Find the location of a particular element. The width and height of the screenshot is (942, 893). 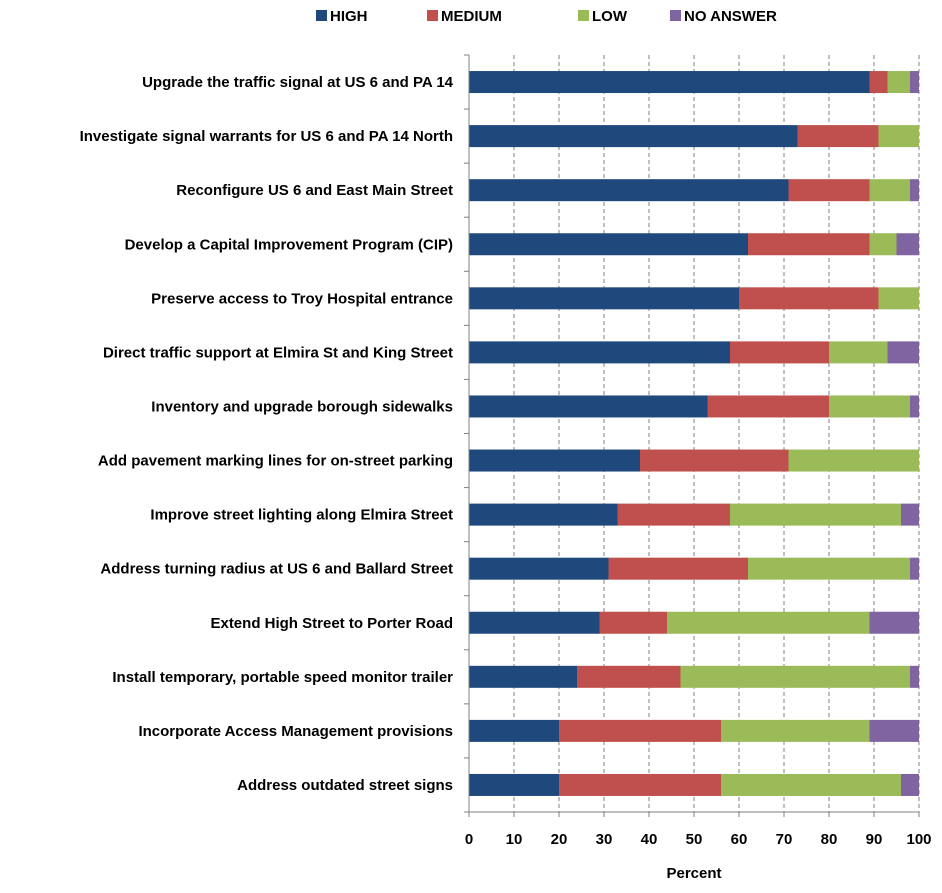

x-tick-label: 90 is located at coordinates (874, 839).